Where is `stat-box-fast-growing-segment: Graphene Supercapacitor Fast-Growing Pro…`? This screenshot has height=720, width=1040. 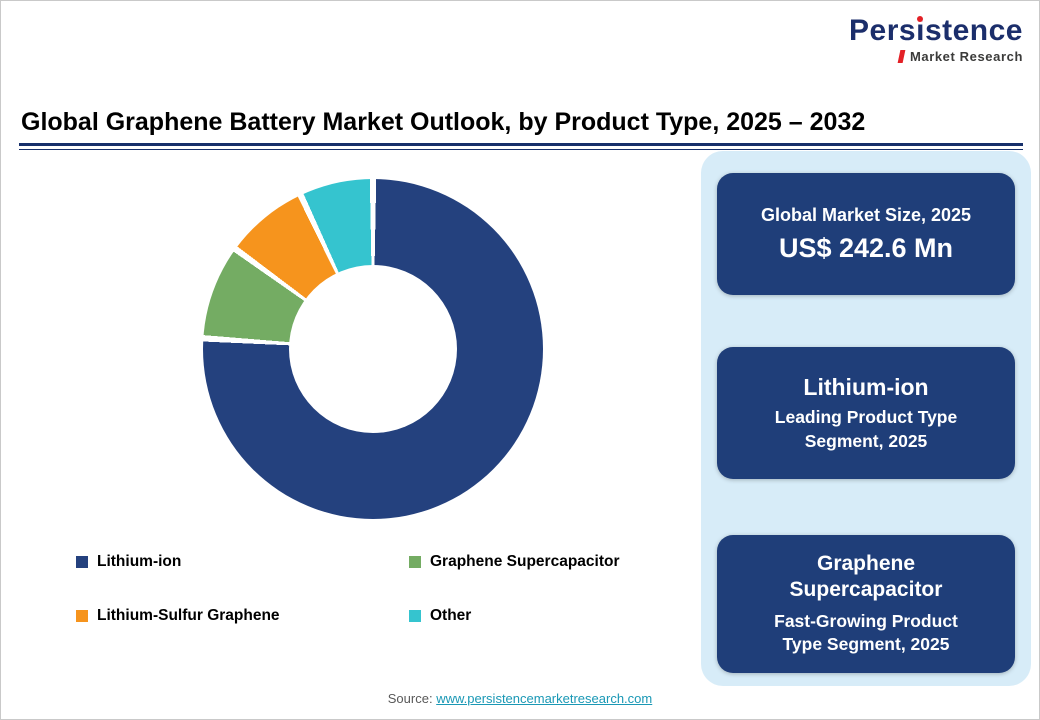
stat-box-fast-growing-segment: Graphene Supercapacitor Fast-Growing Pro… is located at coordinates (866, 604).